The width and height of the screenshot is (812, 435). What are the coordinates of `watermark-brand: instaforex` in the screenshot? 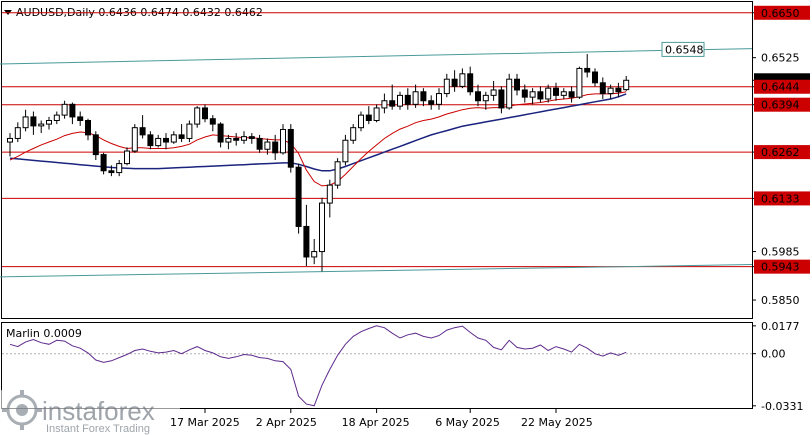 It's located at (98, 411).